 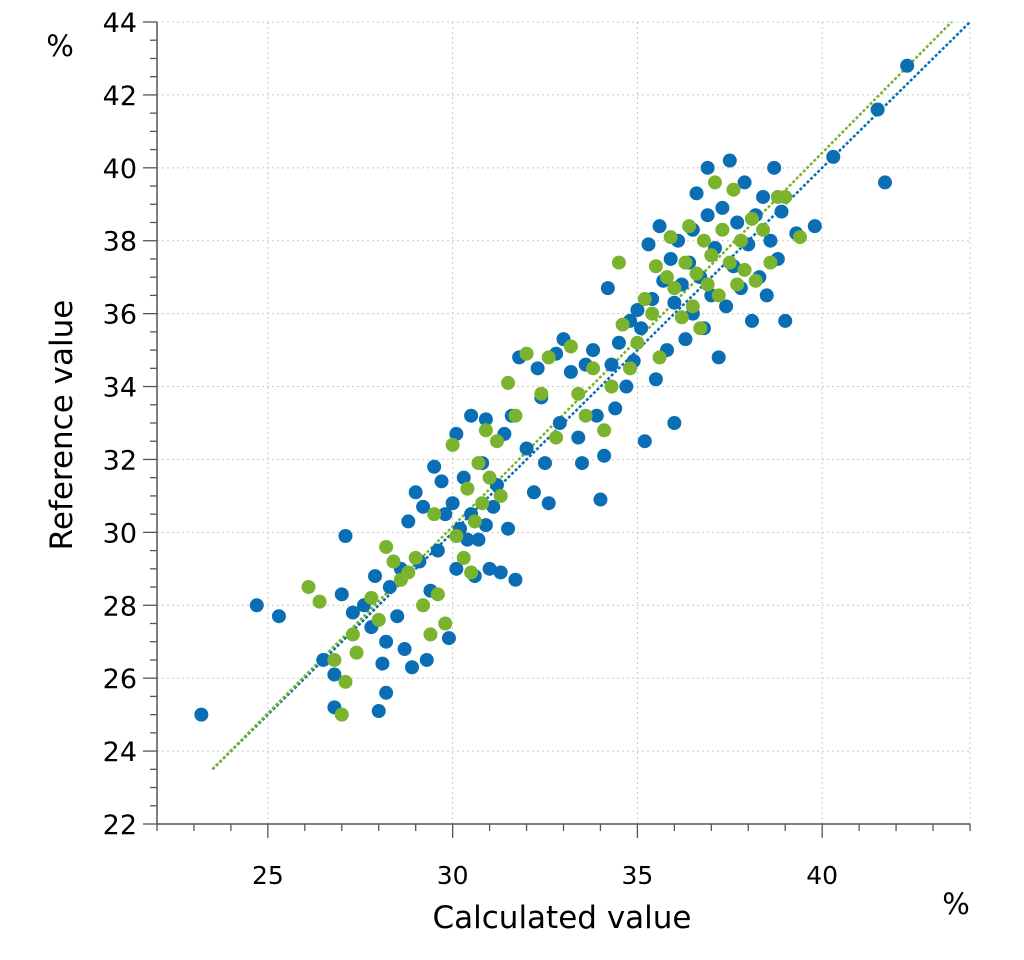 I want to click on y-tick-label: 34, so click(x=120, y=388).